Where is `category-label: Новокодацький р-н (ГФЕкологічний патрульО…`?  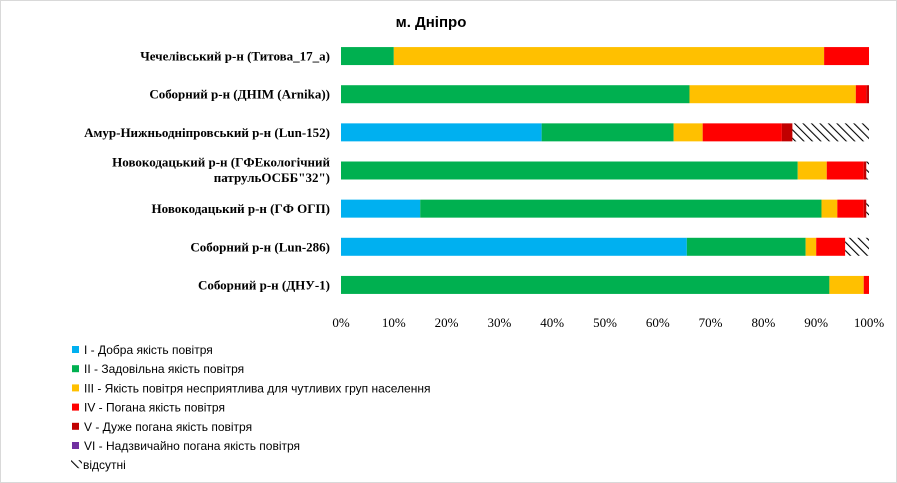
category-label: Новокодацький р-н (ГФЕкологічний патрульО… is located at coordinates (221, 170).